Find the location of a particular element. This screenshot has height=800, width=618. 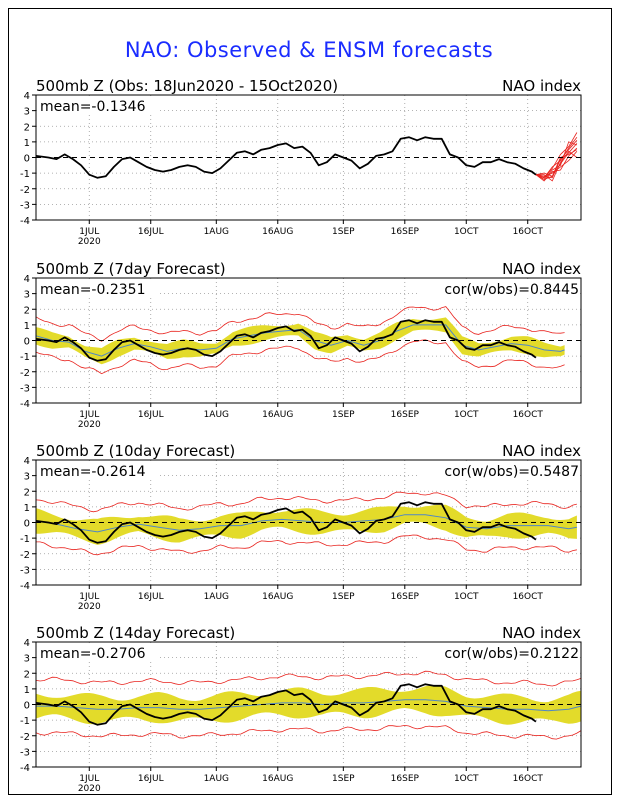

correlation-label: cor(w/obs)=0.5487 is located at coordinates (511, 472).